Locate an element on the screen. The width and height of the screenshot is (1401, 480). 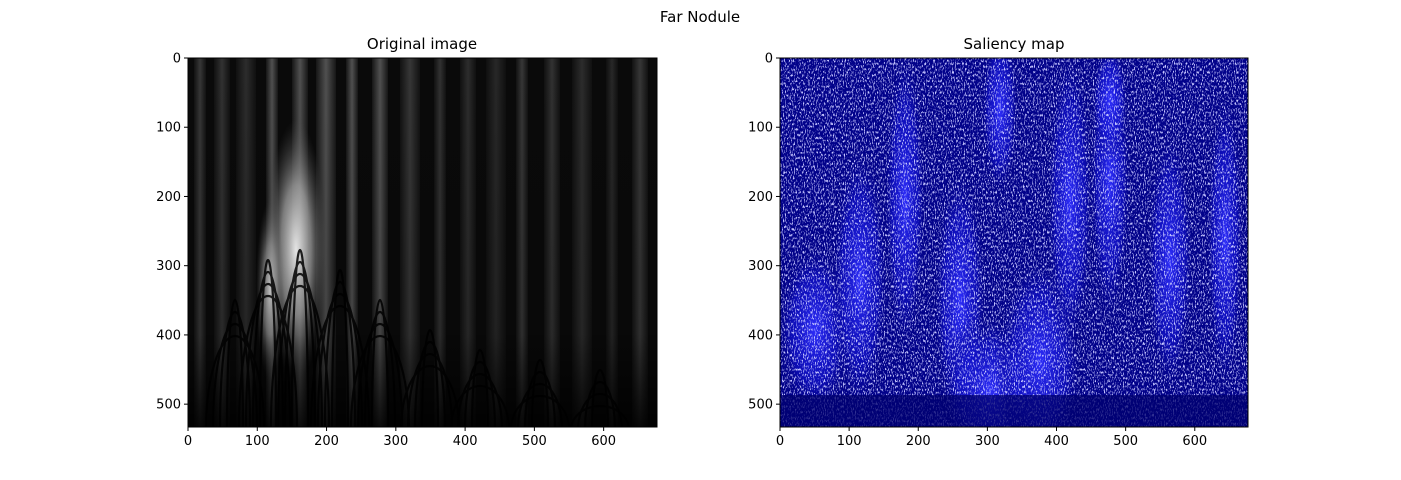
panel-title: Original image is located at coordinates (422, 44).